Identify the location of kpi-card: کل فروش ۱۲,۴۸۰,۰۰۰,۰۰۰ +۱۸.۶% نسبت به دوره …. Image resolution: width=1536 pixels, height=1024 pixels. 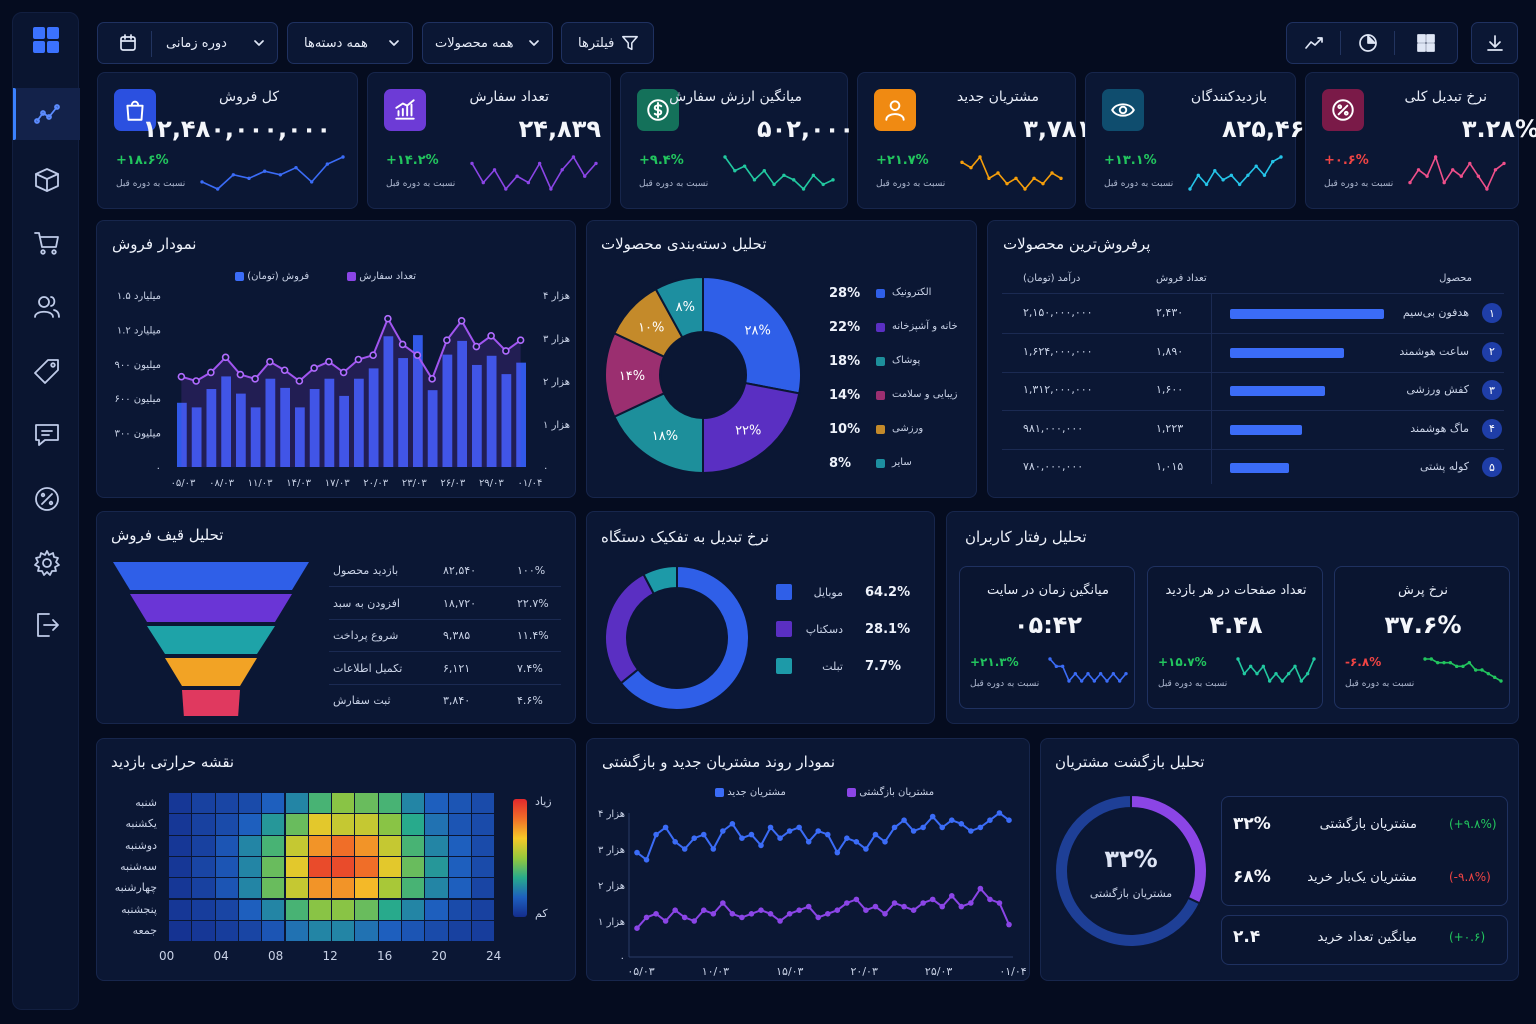
(227, 140).